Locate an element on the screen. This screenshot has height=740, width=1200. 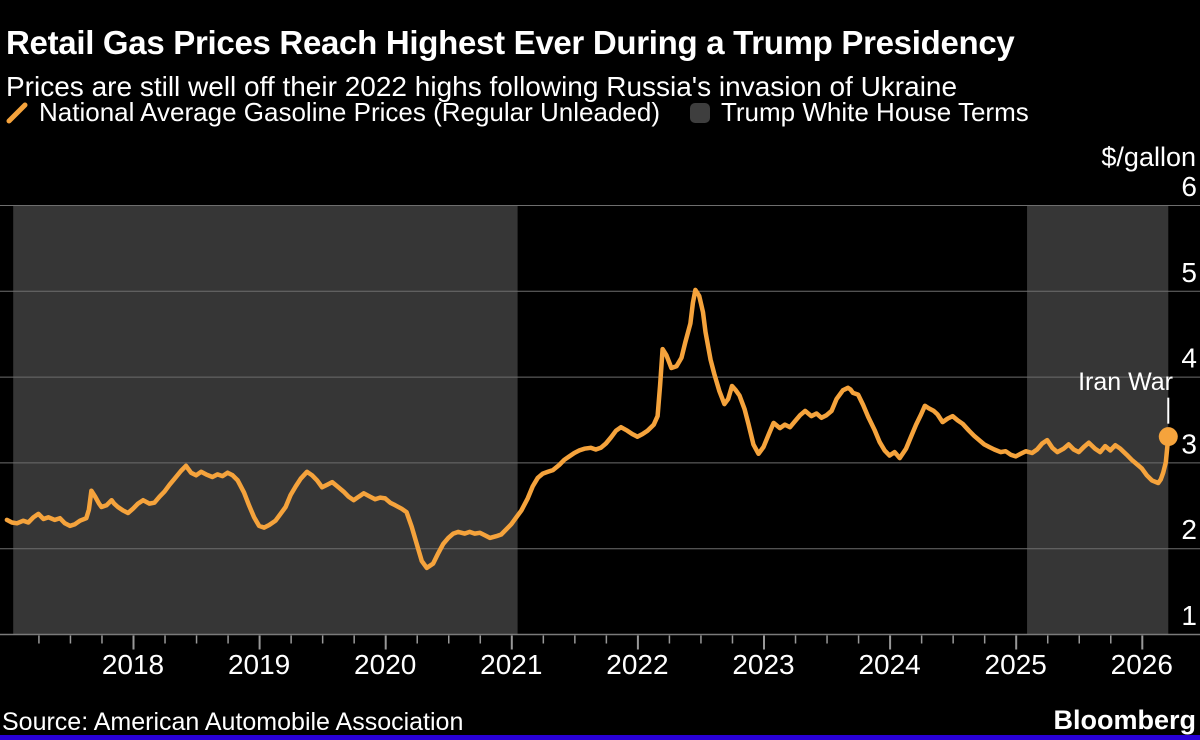
svg-text: 5 is located at coordinates (1189, 272).